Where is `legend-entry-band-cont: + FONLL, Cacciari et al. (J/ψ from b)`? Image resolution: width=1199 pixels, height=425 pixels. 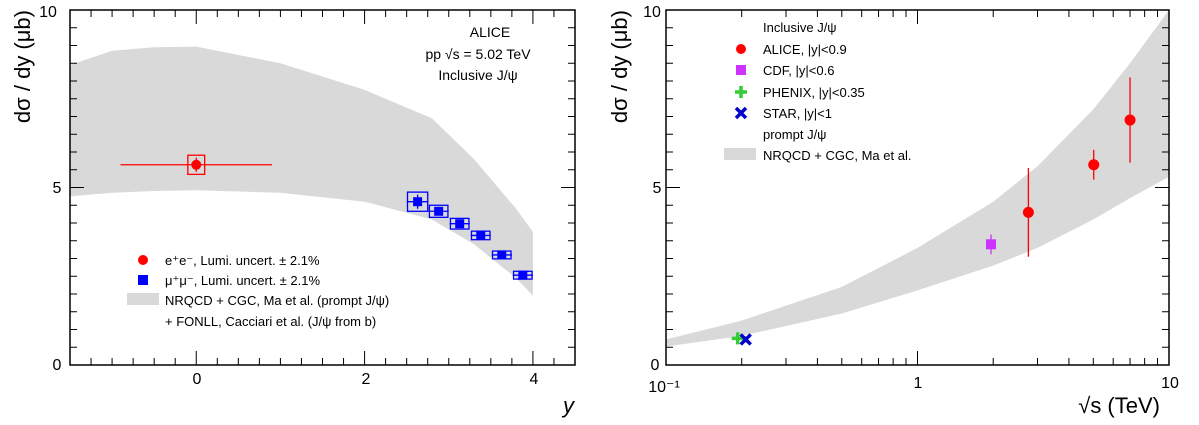
legend-entry-band-cont: + FONLL, Cacciari et al. (J/ψ from b) is located at coordinates (270, 321).